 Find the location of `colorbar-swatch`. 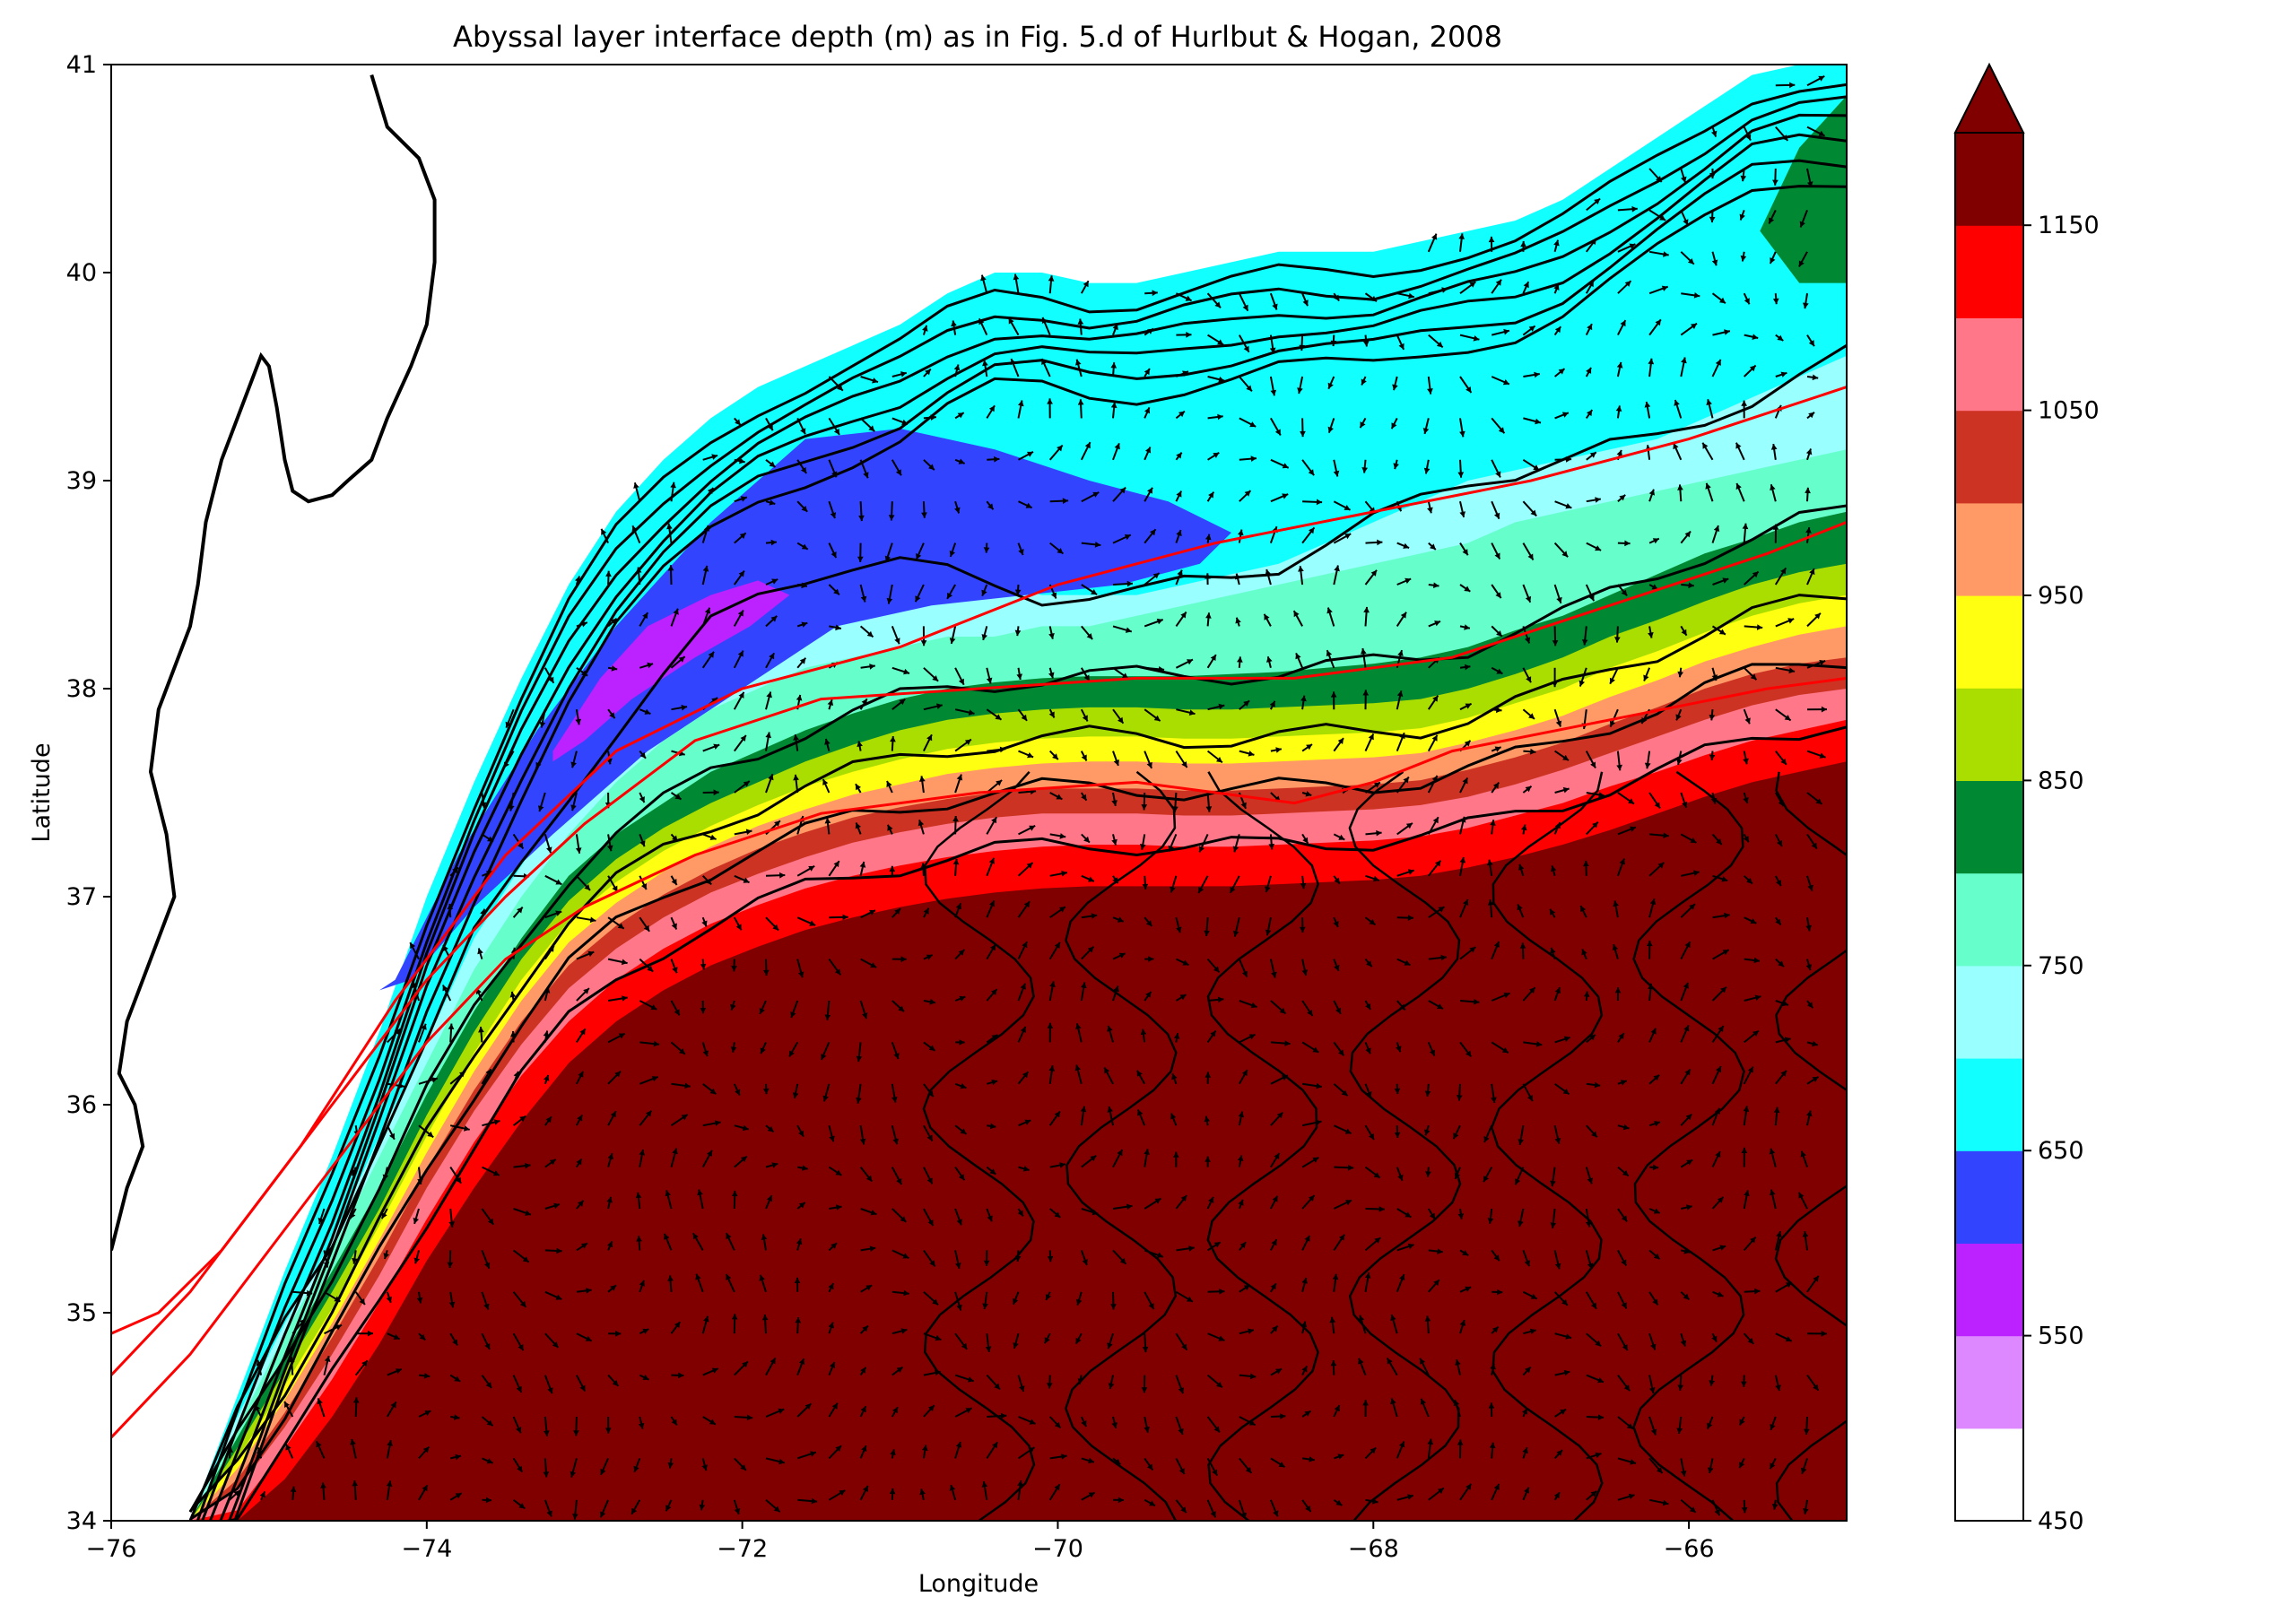

colorbar-swatch is located at coordinates (1989, 457).